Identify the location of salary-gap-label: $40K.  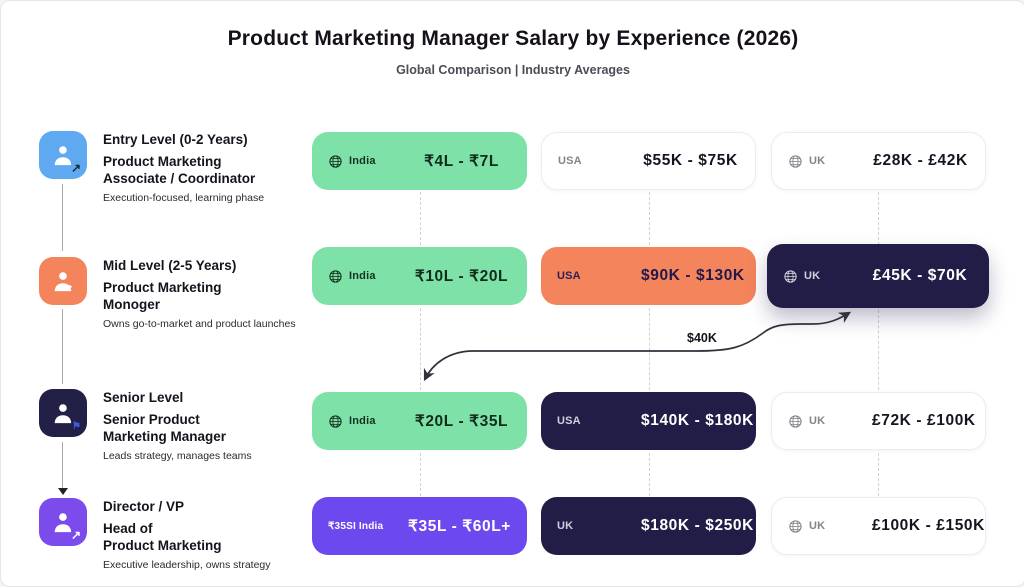
(702, 338).